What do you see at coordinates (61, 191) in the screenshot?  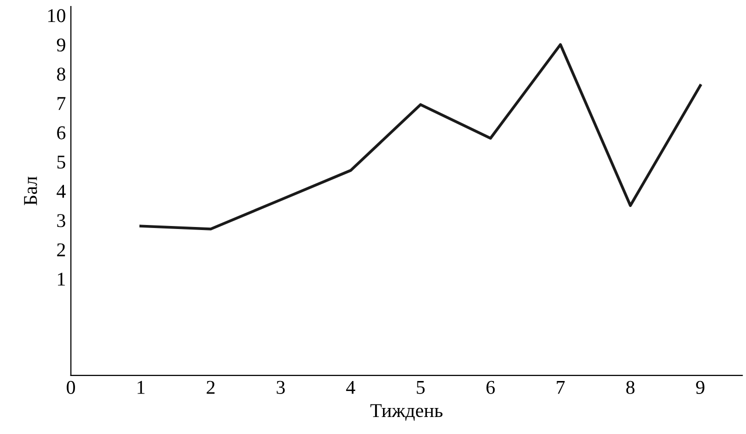 I see `y-tick-label: 4` at bounding box center [61, 191].